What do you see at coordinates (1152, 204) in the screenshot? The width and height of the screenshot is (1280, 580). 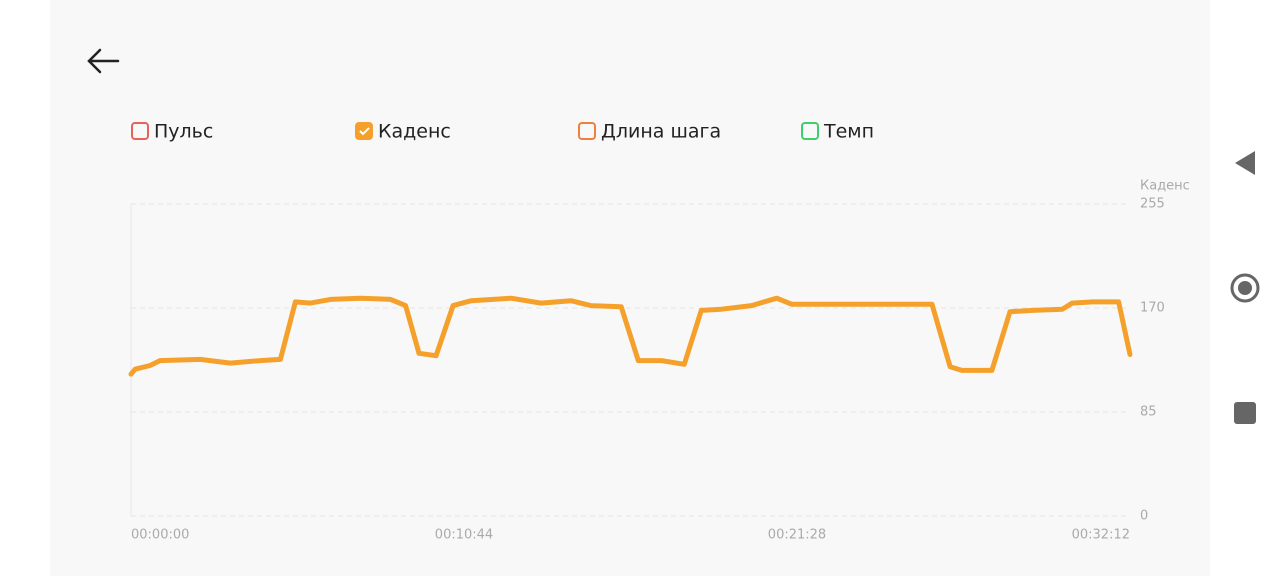 I see `y-tick-label: 255` at bounding box center [1152, 204].